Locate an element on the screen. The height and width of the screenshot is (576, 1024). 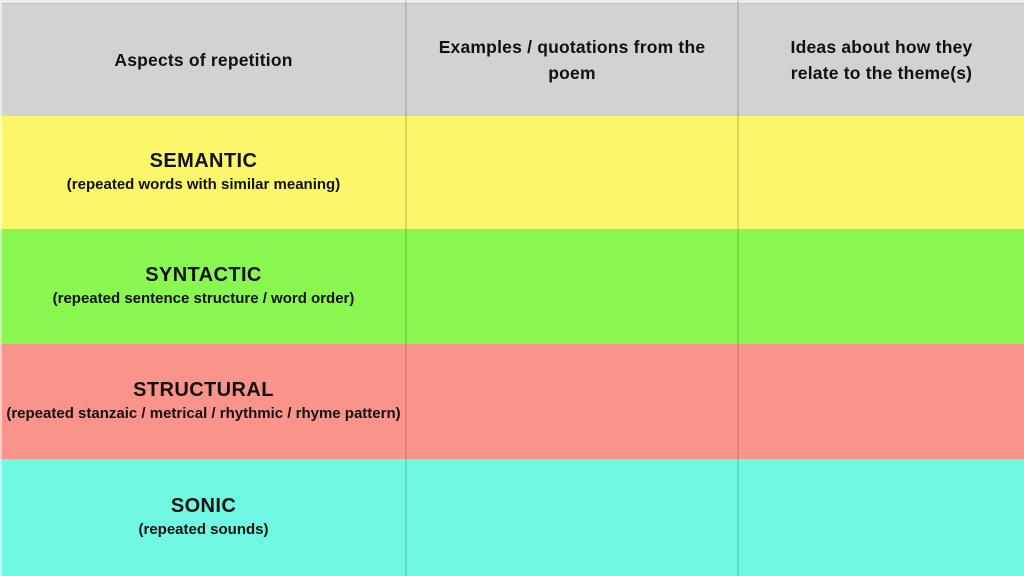
row-label-cell-sonic: SONIC (repeated sounds) is located at coordinates (202, 517).